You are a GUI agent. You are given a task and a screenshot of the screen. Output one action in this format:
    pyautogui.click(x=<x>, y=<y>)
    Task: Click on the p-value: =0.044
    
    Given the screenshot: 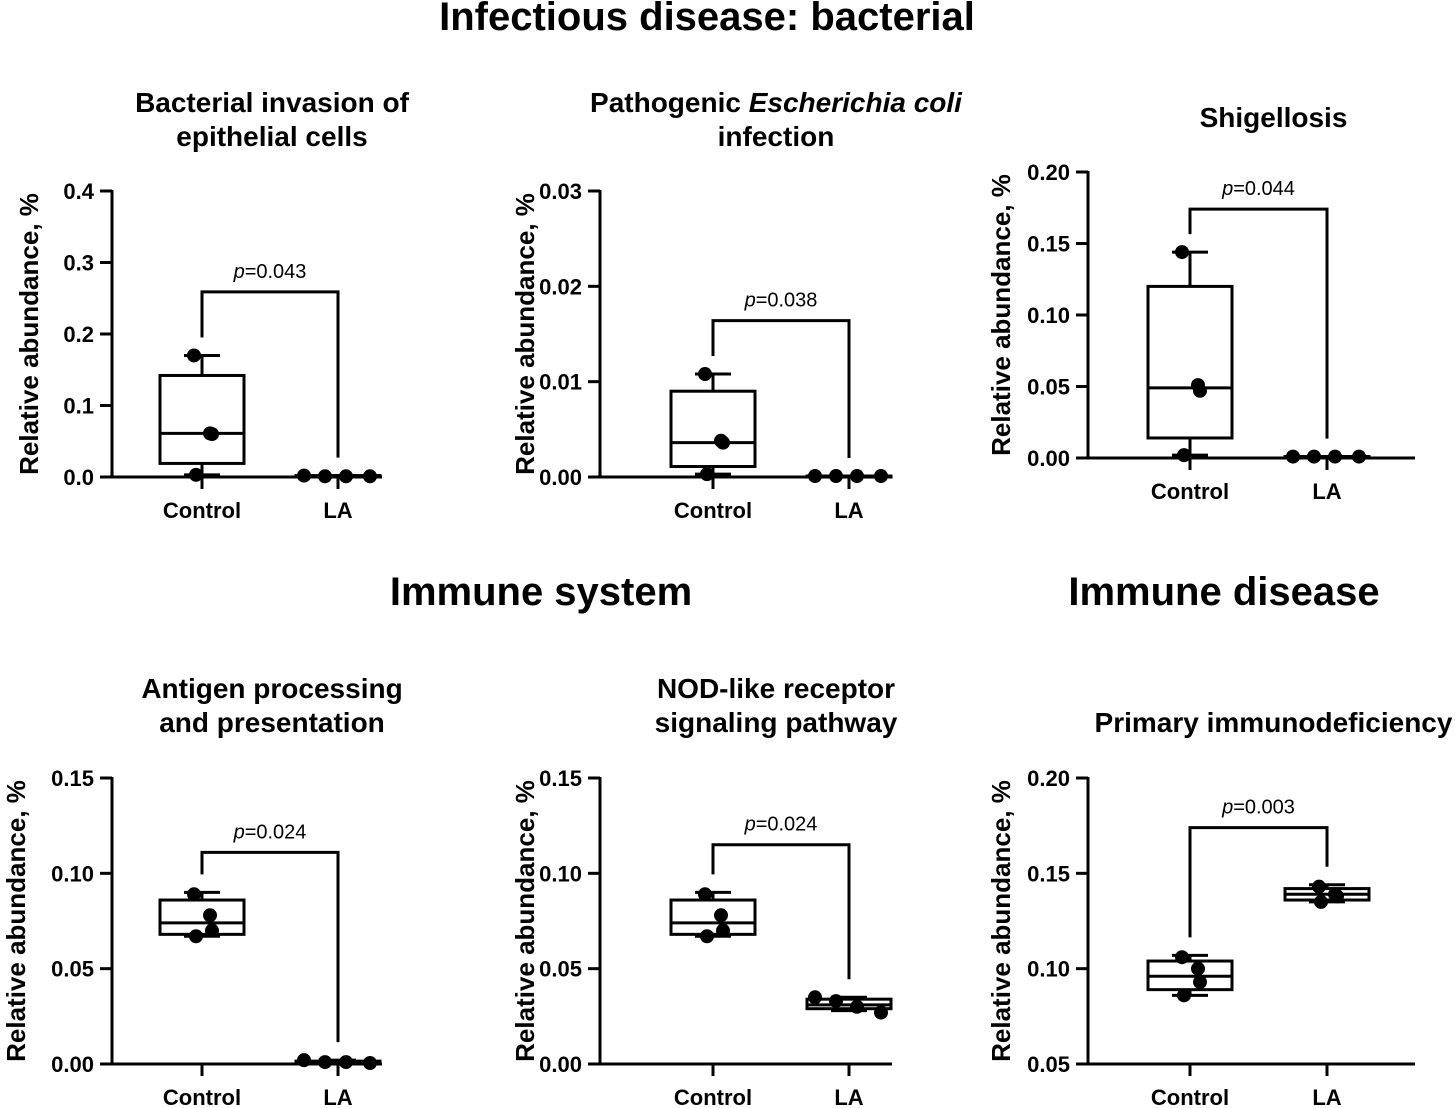 What is the action you would take?
    pyautogui.click(x=1264, y=189)
    